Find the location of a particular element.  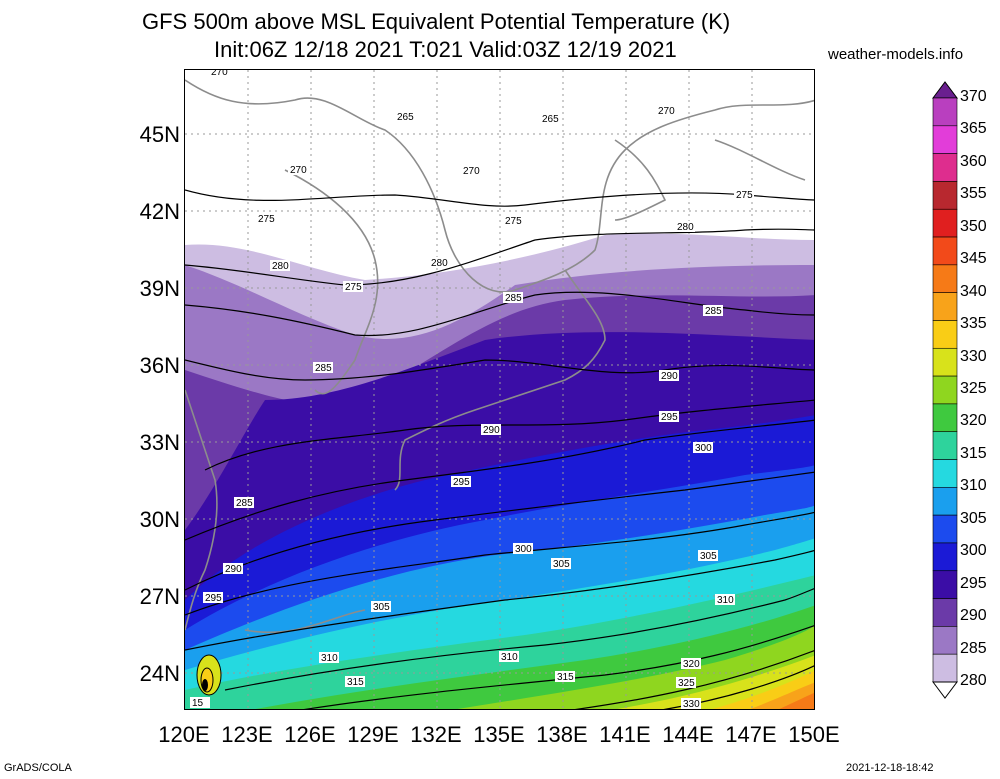

colorbar is located at coordinates (945, 390).